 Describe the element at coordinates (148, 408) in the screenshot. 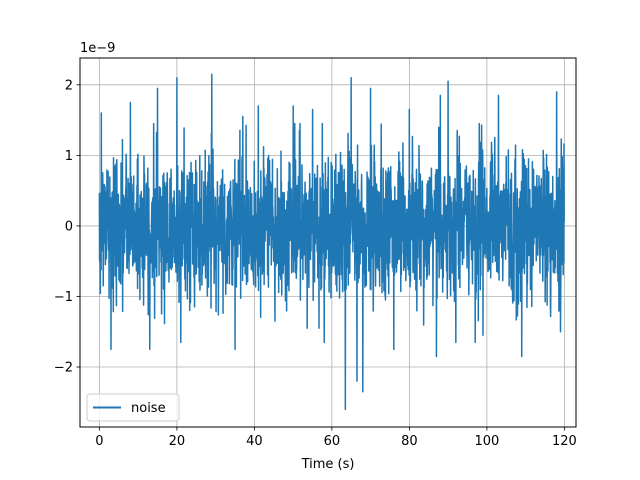

I see `legend-label-noise: noise` at that location.